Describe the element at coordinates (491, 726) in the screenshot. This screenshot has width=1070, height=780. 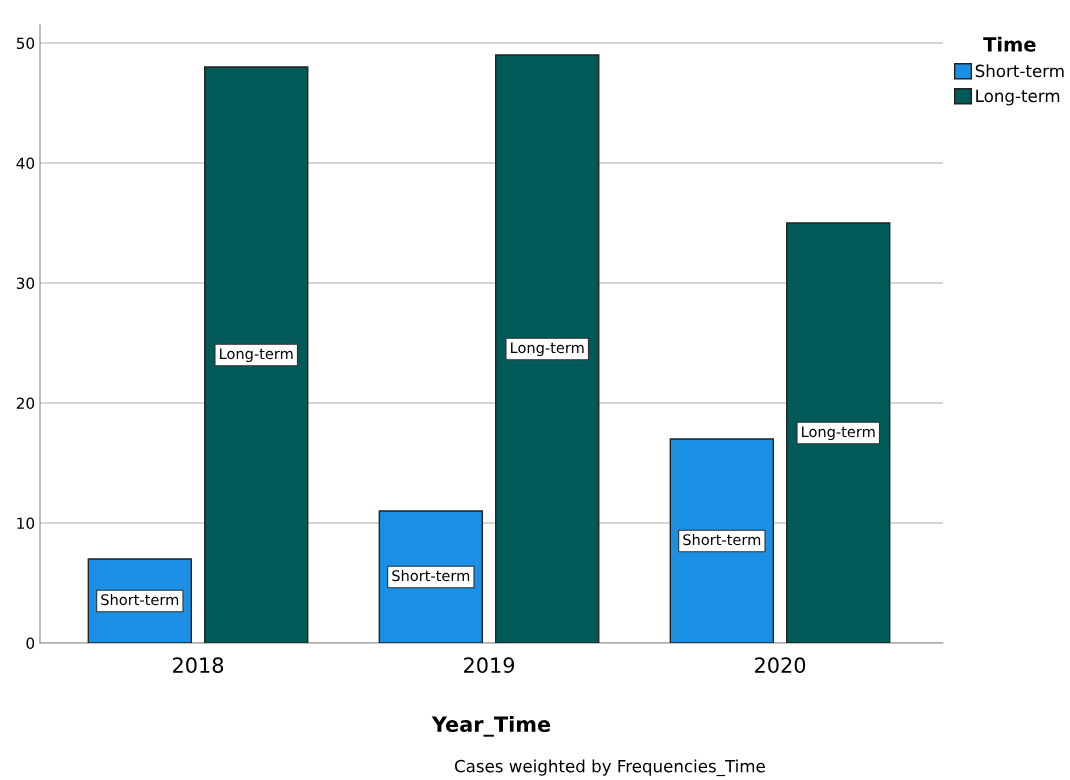
I see `x-axis-title: Year_Time` at that location.